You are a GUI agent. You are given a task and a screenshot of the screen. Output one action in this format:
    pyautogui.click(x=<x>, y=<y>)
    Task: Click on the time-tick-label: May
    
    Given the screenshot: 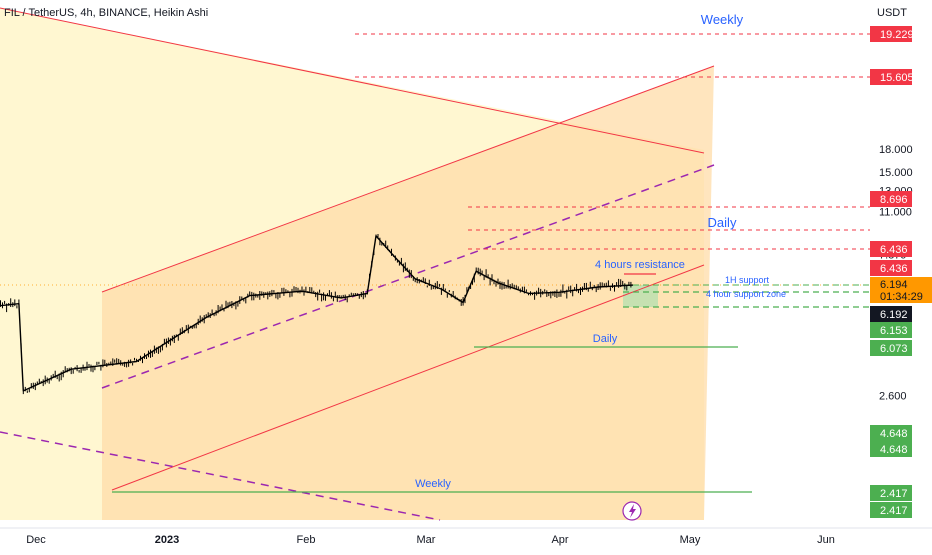 What is the action you would take?
    pyautogui.click(x=690, y=540)
    